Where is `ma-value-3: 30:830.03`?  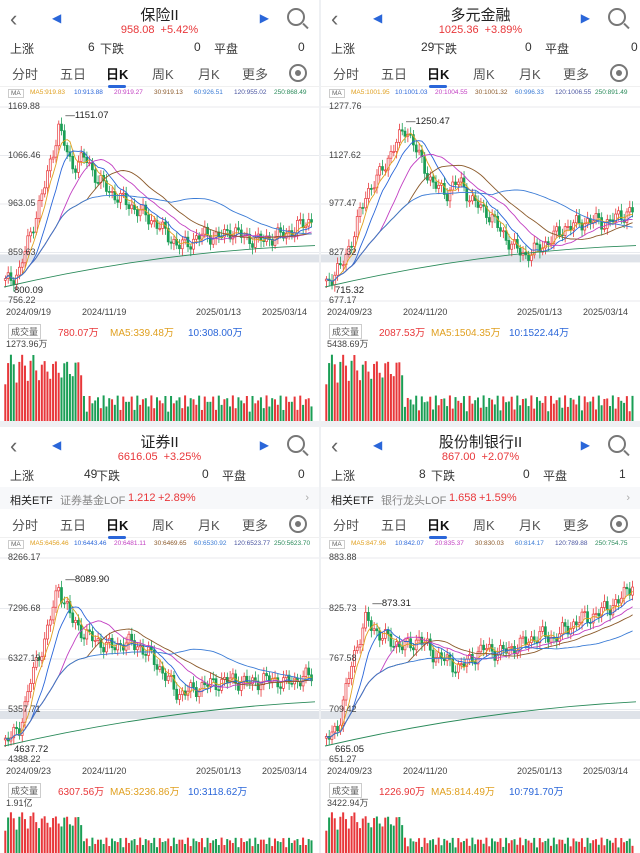
ma-value-3: 30:830.03 is located at coordinates (489, 543).